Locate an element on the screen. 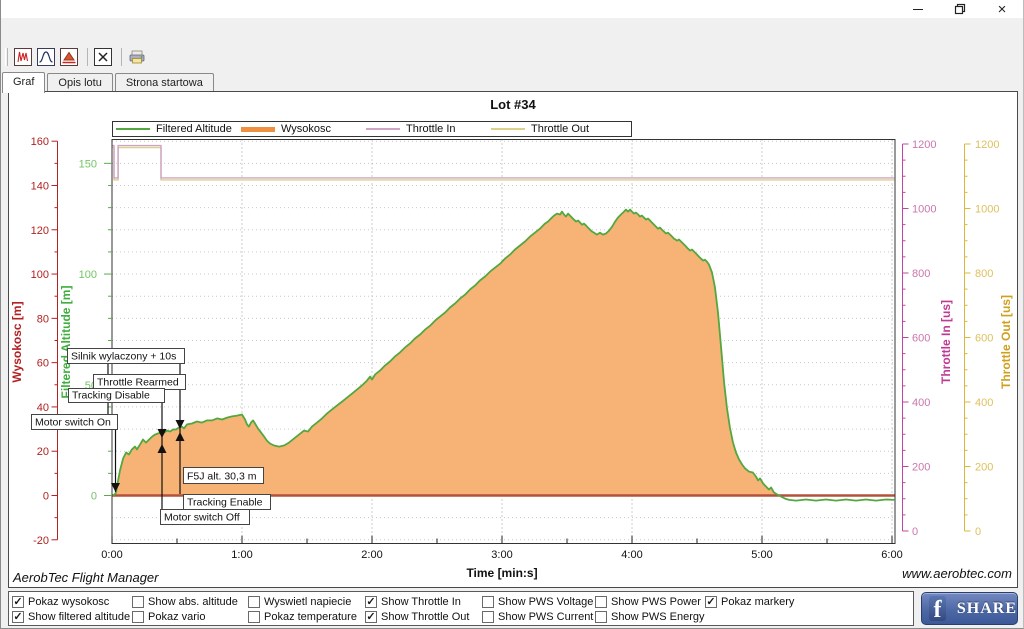  annotation-label: Motor switch On is located at coordinates (73, 423).